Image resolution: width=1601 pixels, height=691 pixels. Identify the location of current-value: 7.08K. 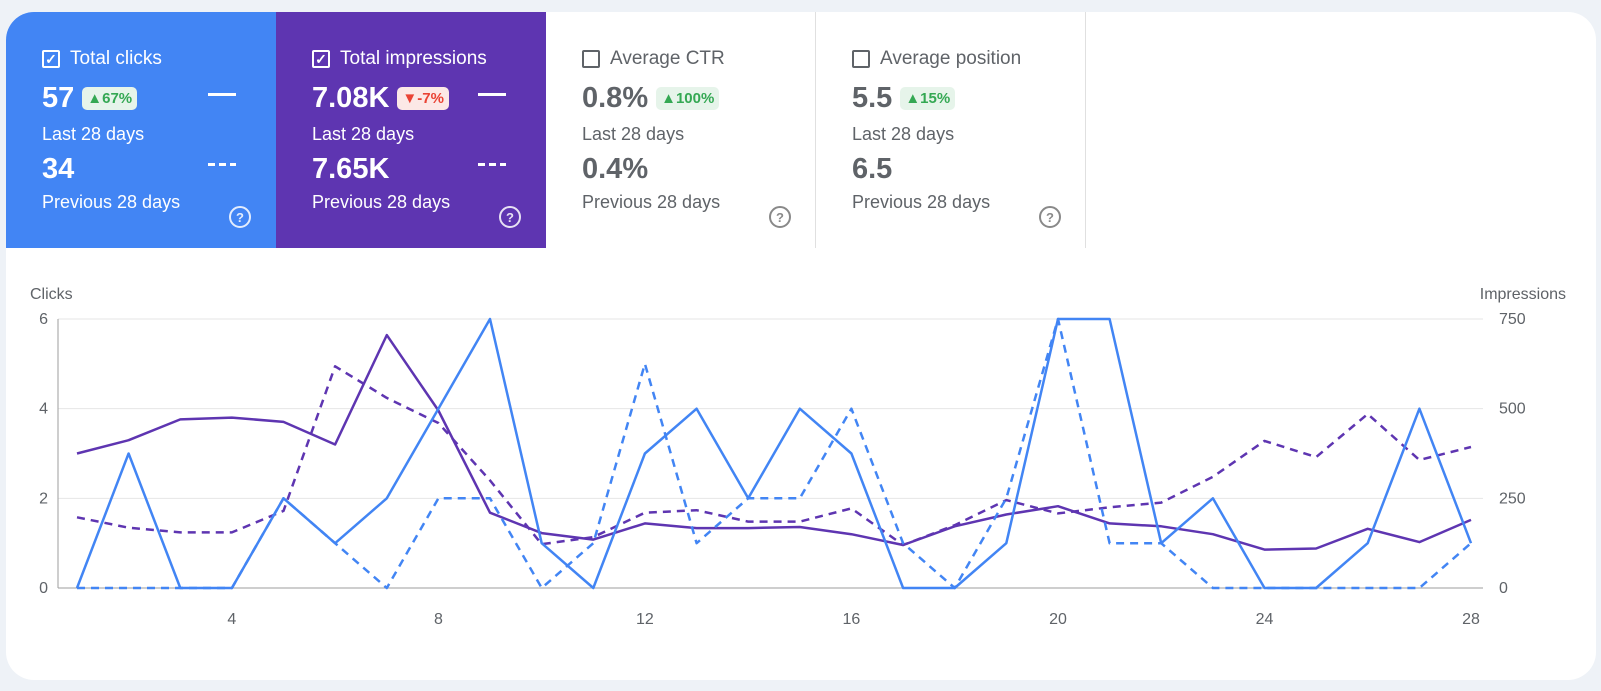
(351, 98).